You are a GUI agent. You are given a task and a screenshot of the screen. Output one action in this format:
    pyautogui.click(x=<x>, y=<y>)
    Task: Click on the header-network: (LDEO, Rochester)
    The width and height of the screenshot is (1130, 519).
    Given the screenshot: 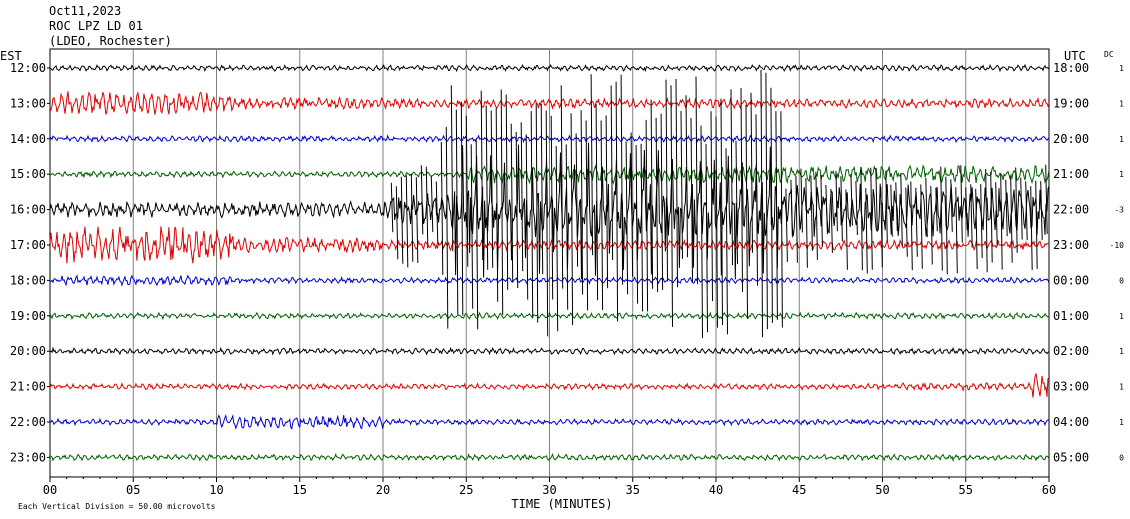 What is the action you would take?
    pyautogui.click(x=110, y=41)
    